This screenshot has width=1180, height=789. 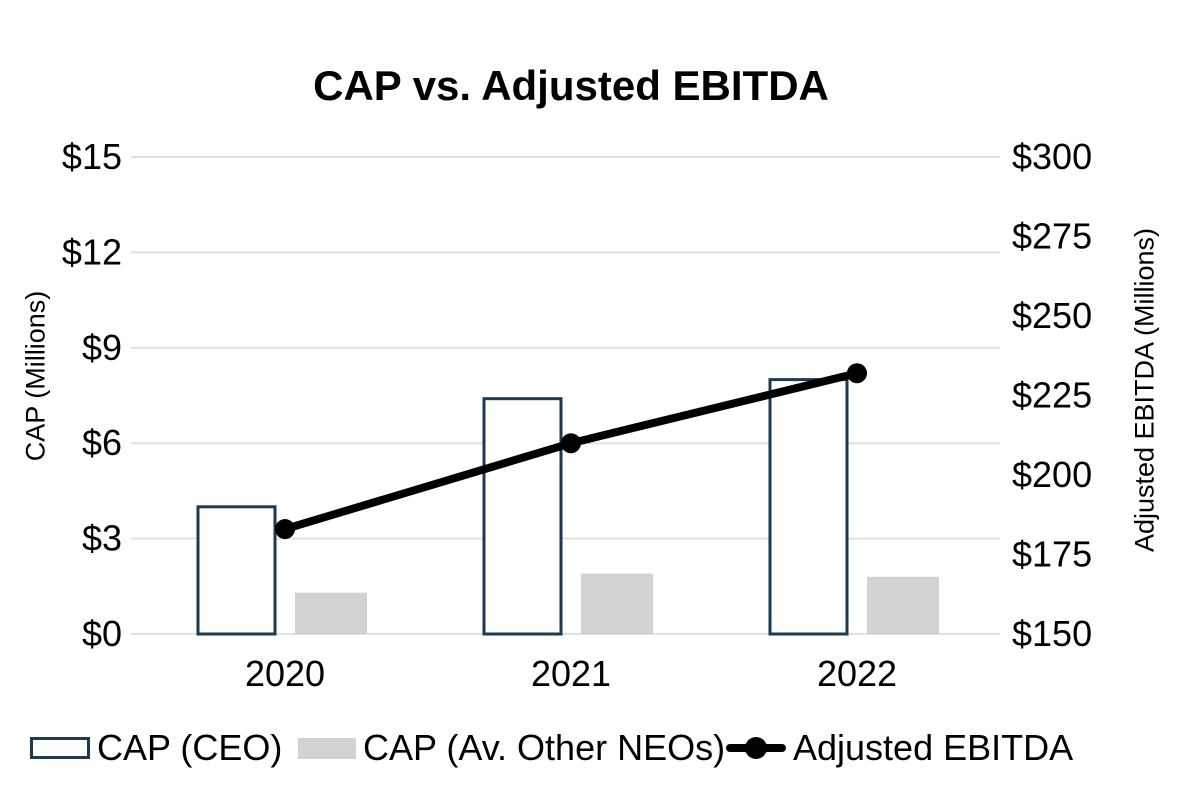 I want to click on legend-item-cap-ceo: CAP (CEO), so click(x=156, y=748).